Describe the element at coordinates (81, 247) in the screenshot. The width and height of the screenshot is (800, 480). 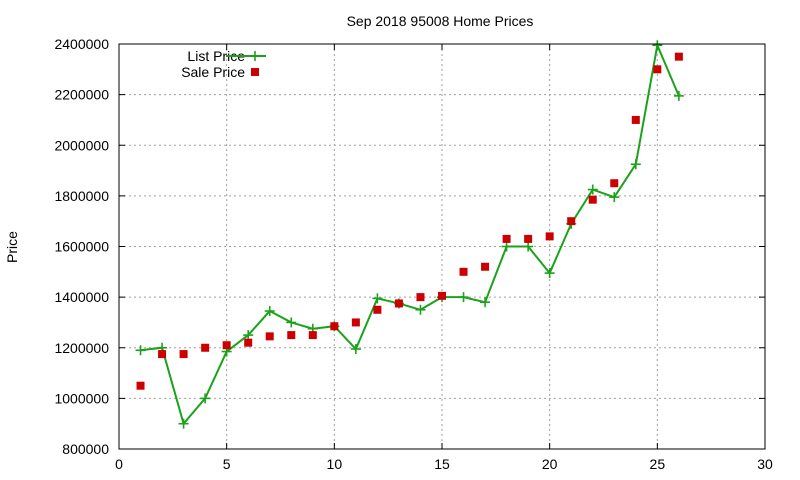
I see `y-tick-label: 1600000` at that location.